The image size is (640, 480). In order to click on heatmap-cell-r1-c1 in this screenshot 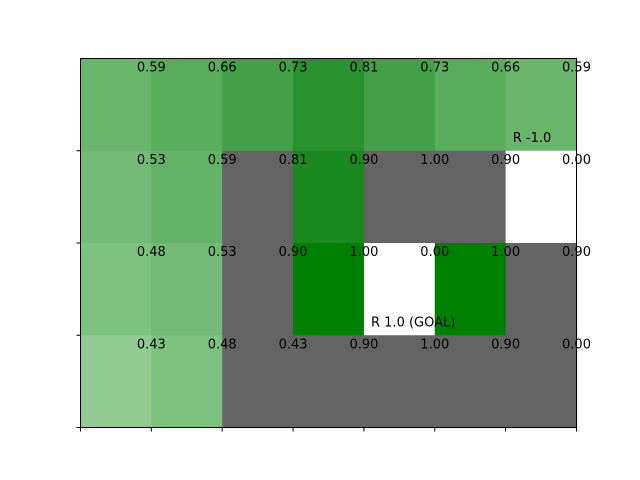, I will do `click(187, 197)`.